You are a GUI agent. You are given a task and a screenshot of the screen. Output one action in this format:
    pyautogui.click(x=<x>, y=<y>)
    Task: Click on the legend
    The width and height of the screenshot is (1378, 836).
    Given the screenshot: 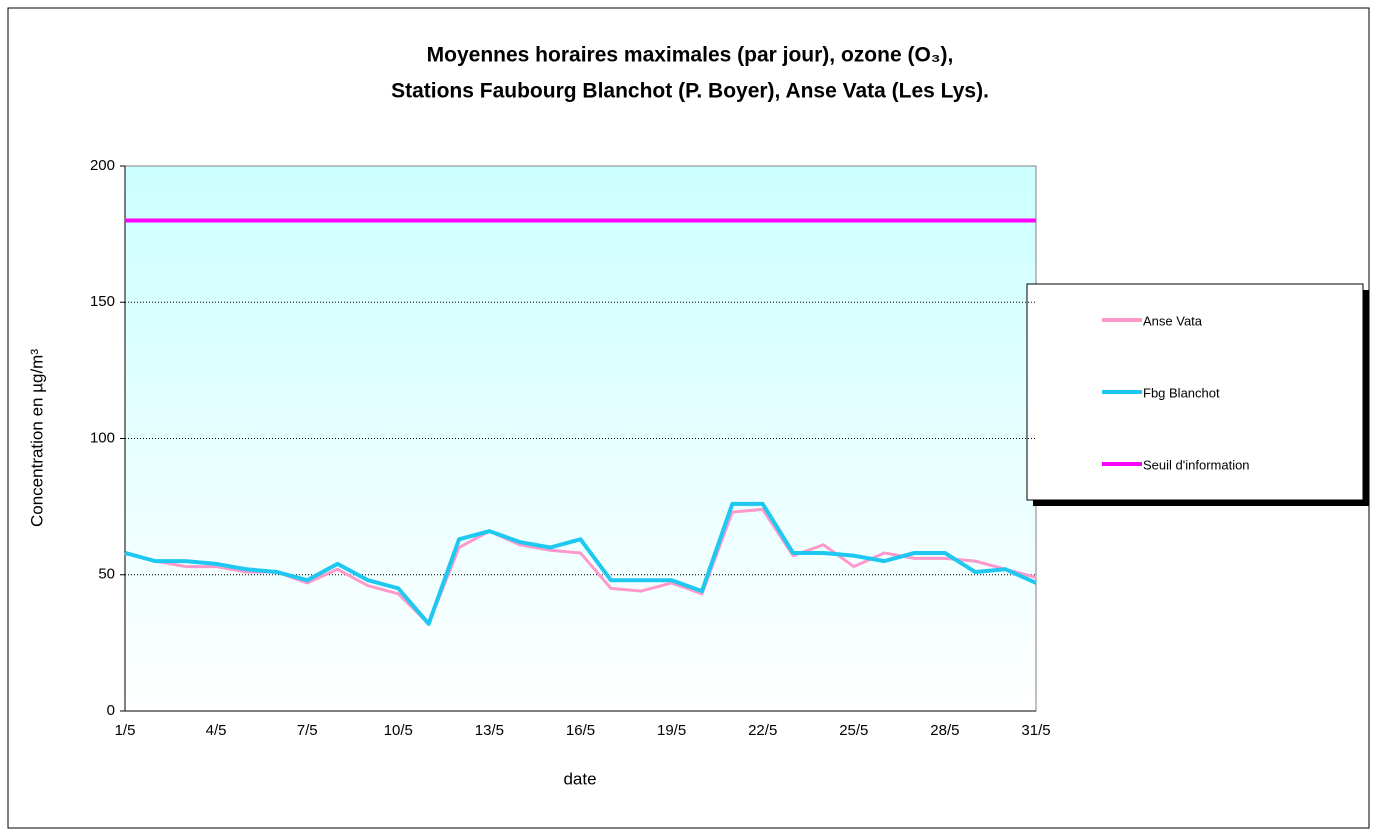 What is the action you would take?
    pyautogui.click(x=1195, y=392)
    